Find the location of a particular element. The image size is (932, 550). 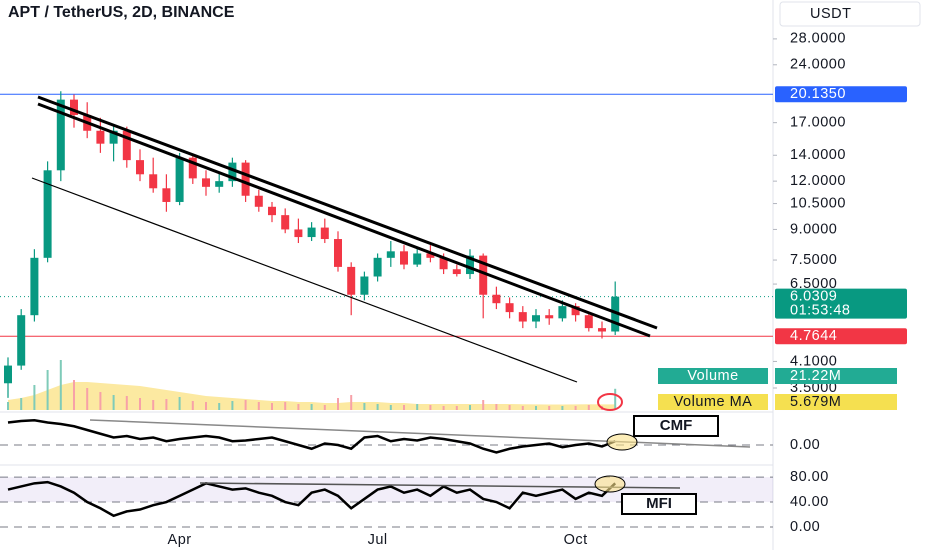

y-tick-label: 12.0000 is located at coordinates (818, 181).